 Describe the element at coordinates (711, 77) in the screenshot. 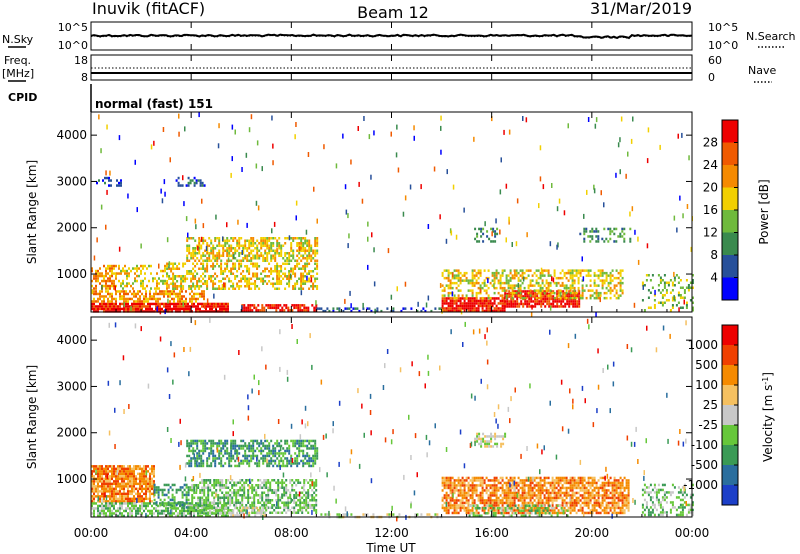

I see `nave-tick-bottom: 0` at that location.